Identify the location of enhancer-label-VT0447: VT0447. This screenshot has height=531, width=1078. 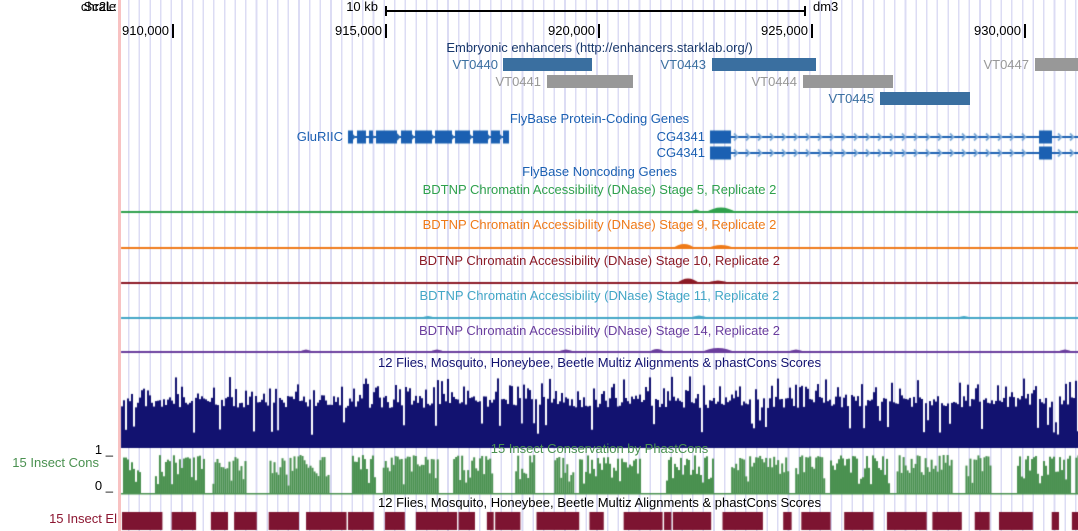
(1006, 64).